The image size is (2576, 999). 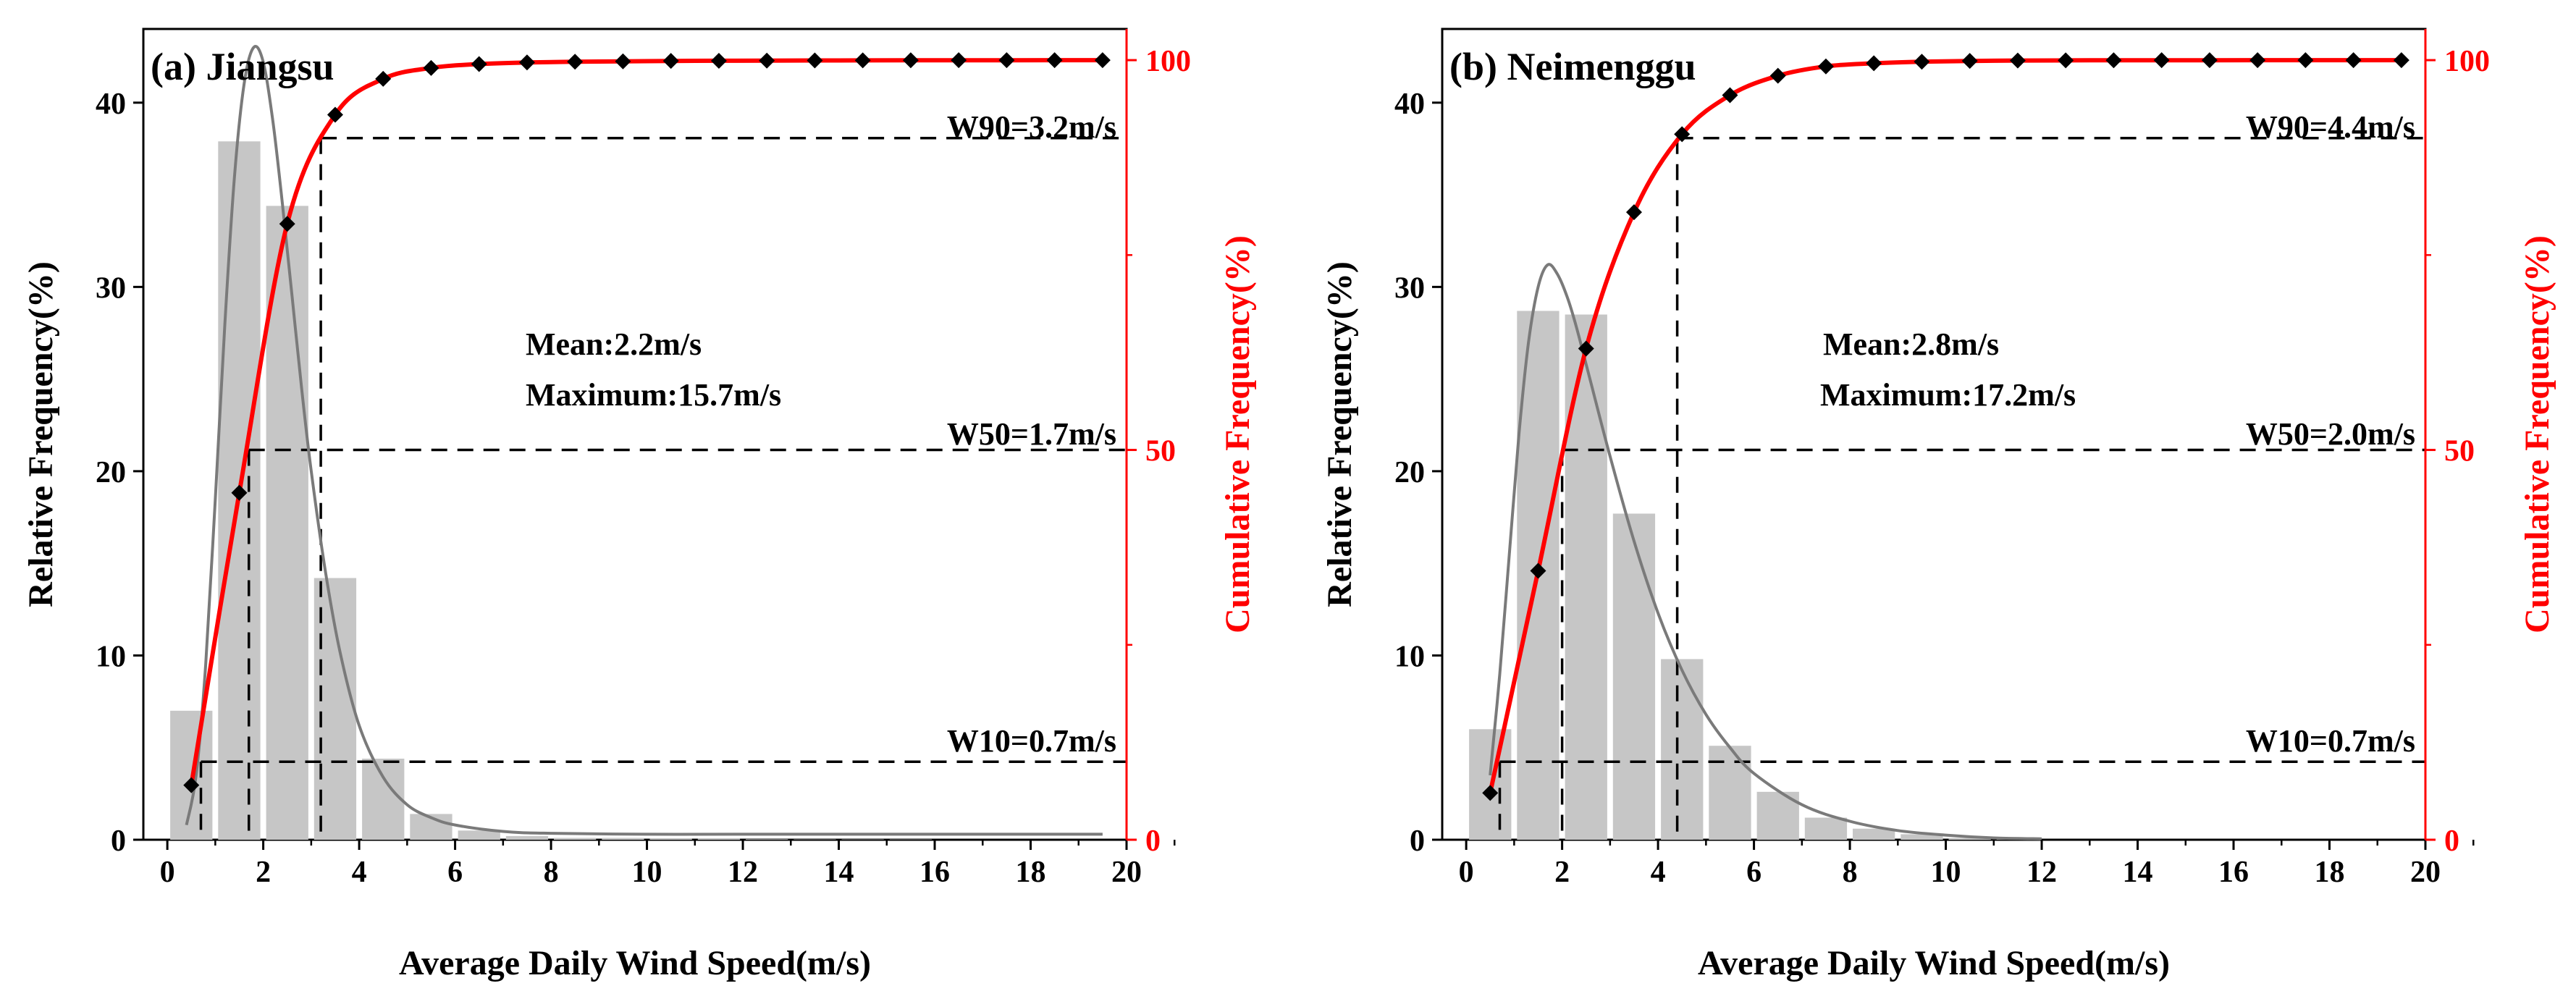 What do you see at coordinates (455, 872) in the screenshot?
I see `x-tick-label: 6` at bounding box center [455, 872].